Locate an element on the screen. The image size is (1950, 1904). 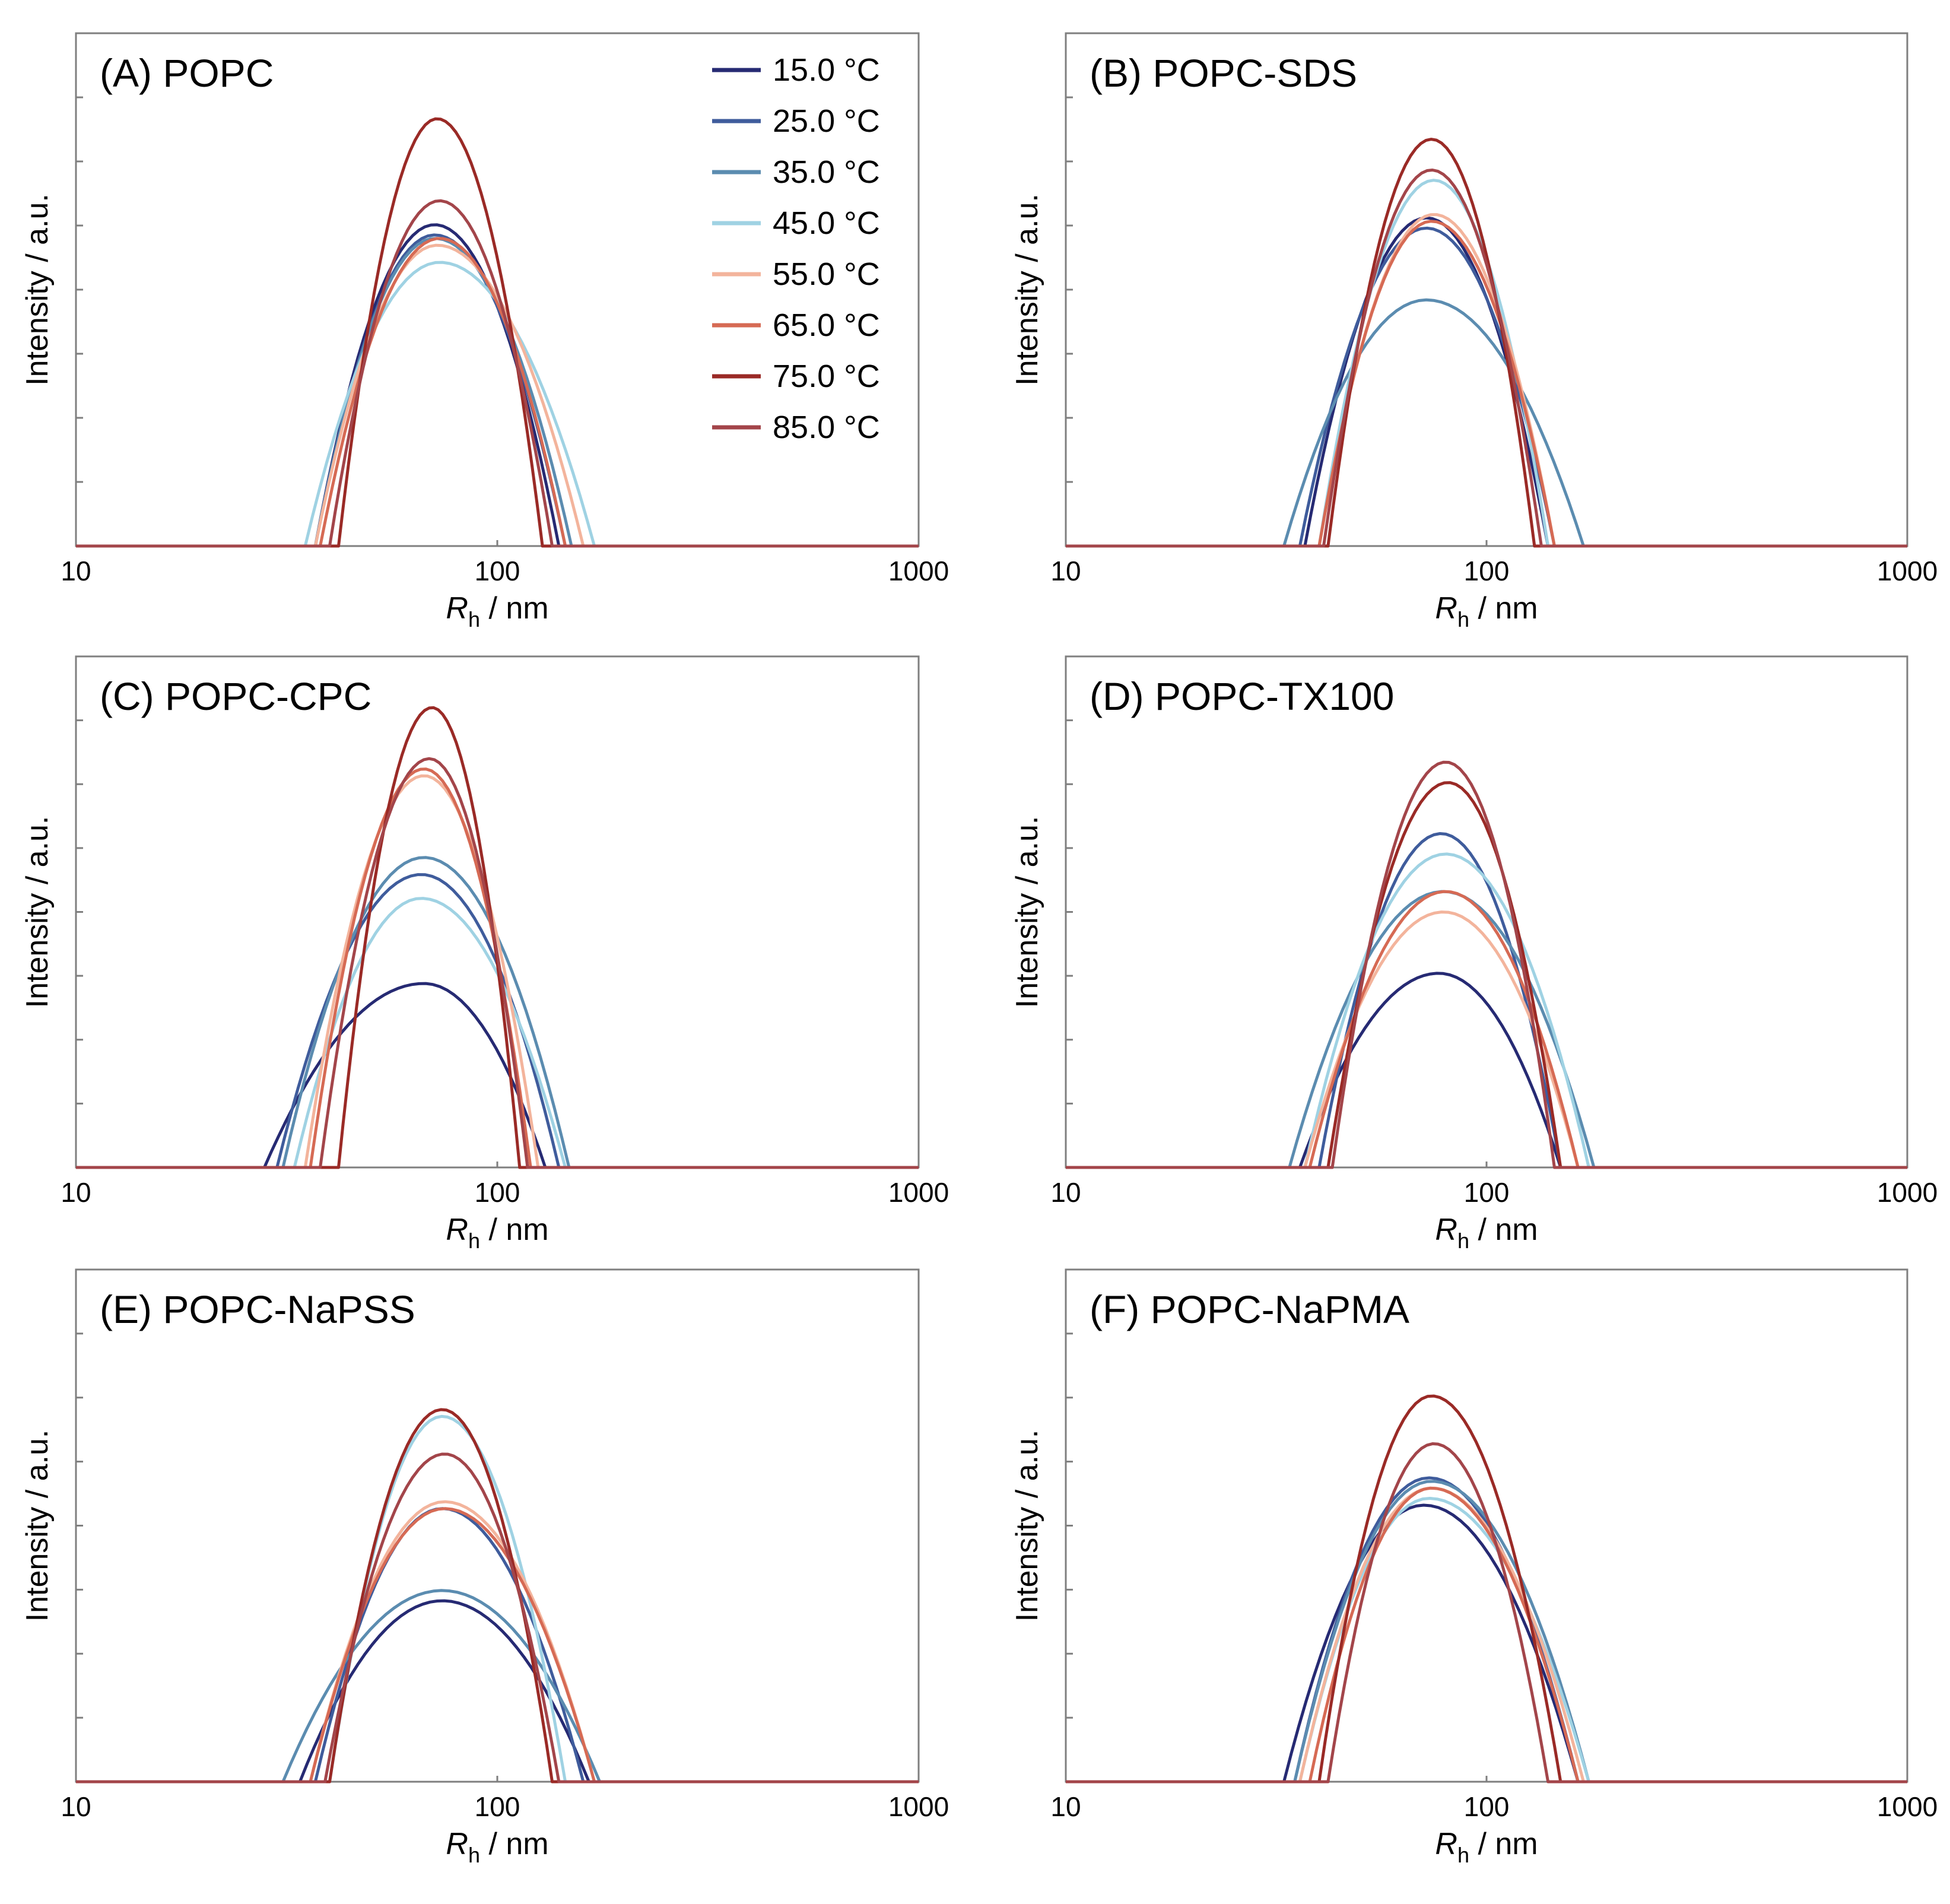
panel-e-series-75-0-c is located at coordinates (497, 1596).